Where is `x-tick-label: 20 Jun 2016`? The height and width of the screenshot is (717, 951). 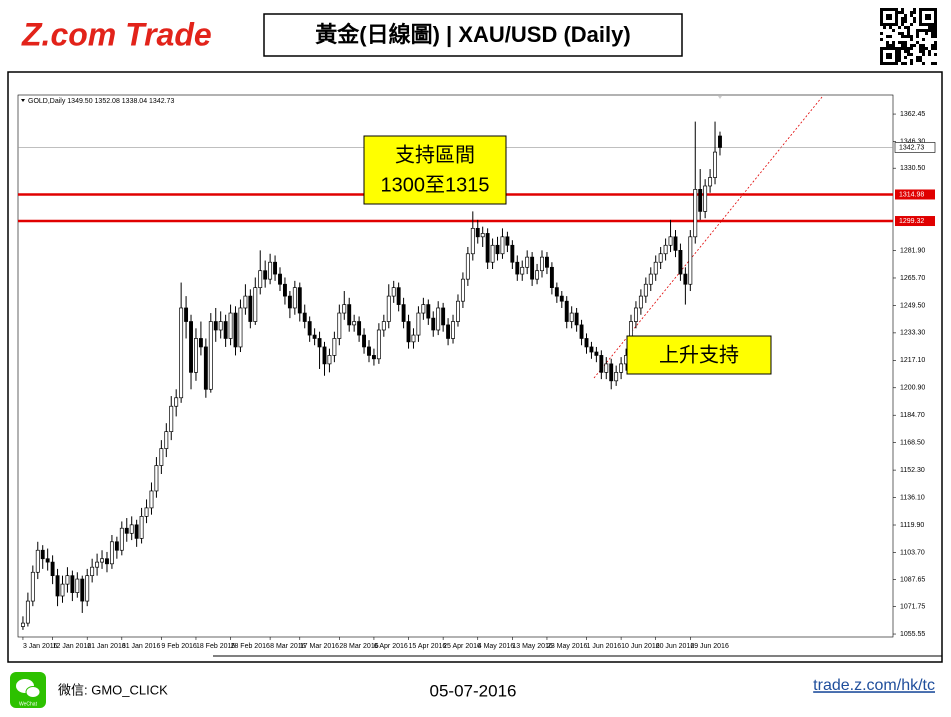 x-tick-label: 20 Jun 2016 is located at coordinates (675, 646).